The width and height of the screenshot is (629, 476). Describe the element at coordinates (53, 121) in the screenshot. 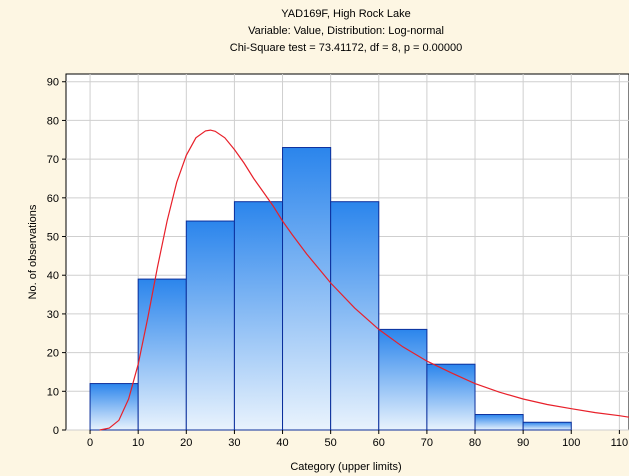

I see `y-tick-label: 80` at that location.